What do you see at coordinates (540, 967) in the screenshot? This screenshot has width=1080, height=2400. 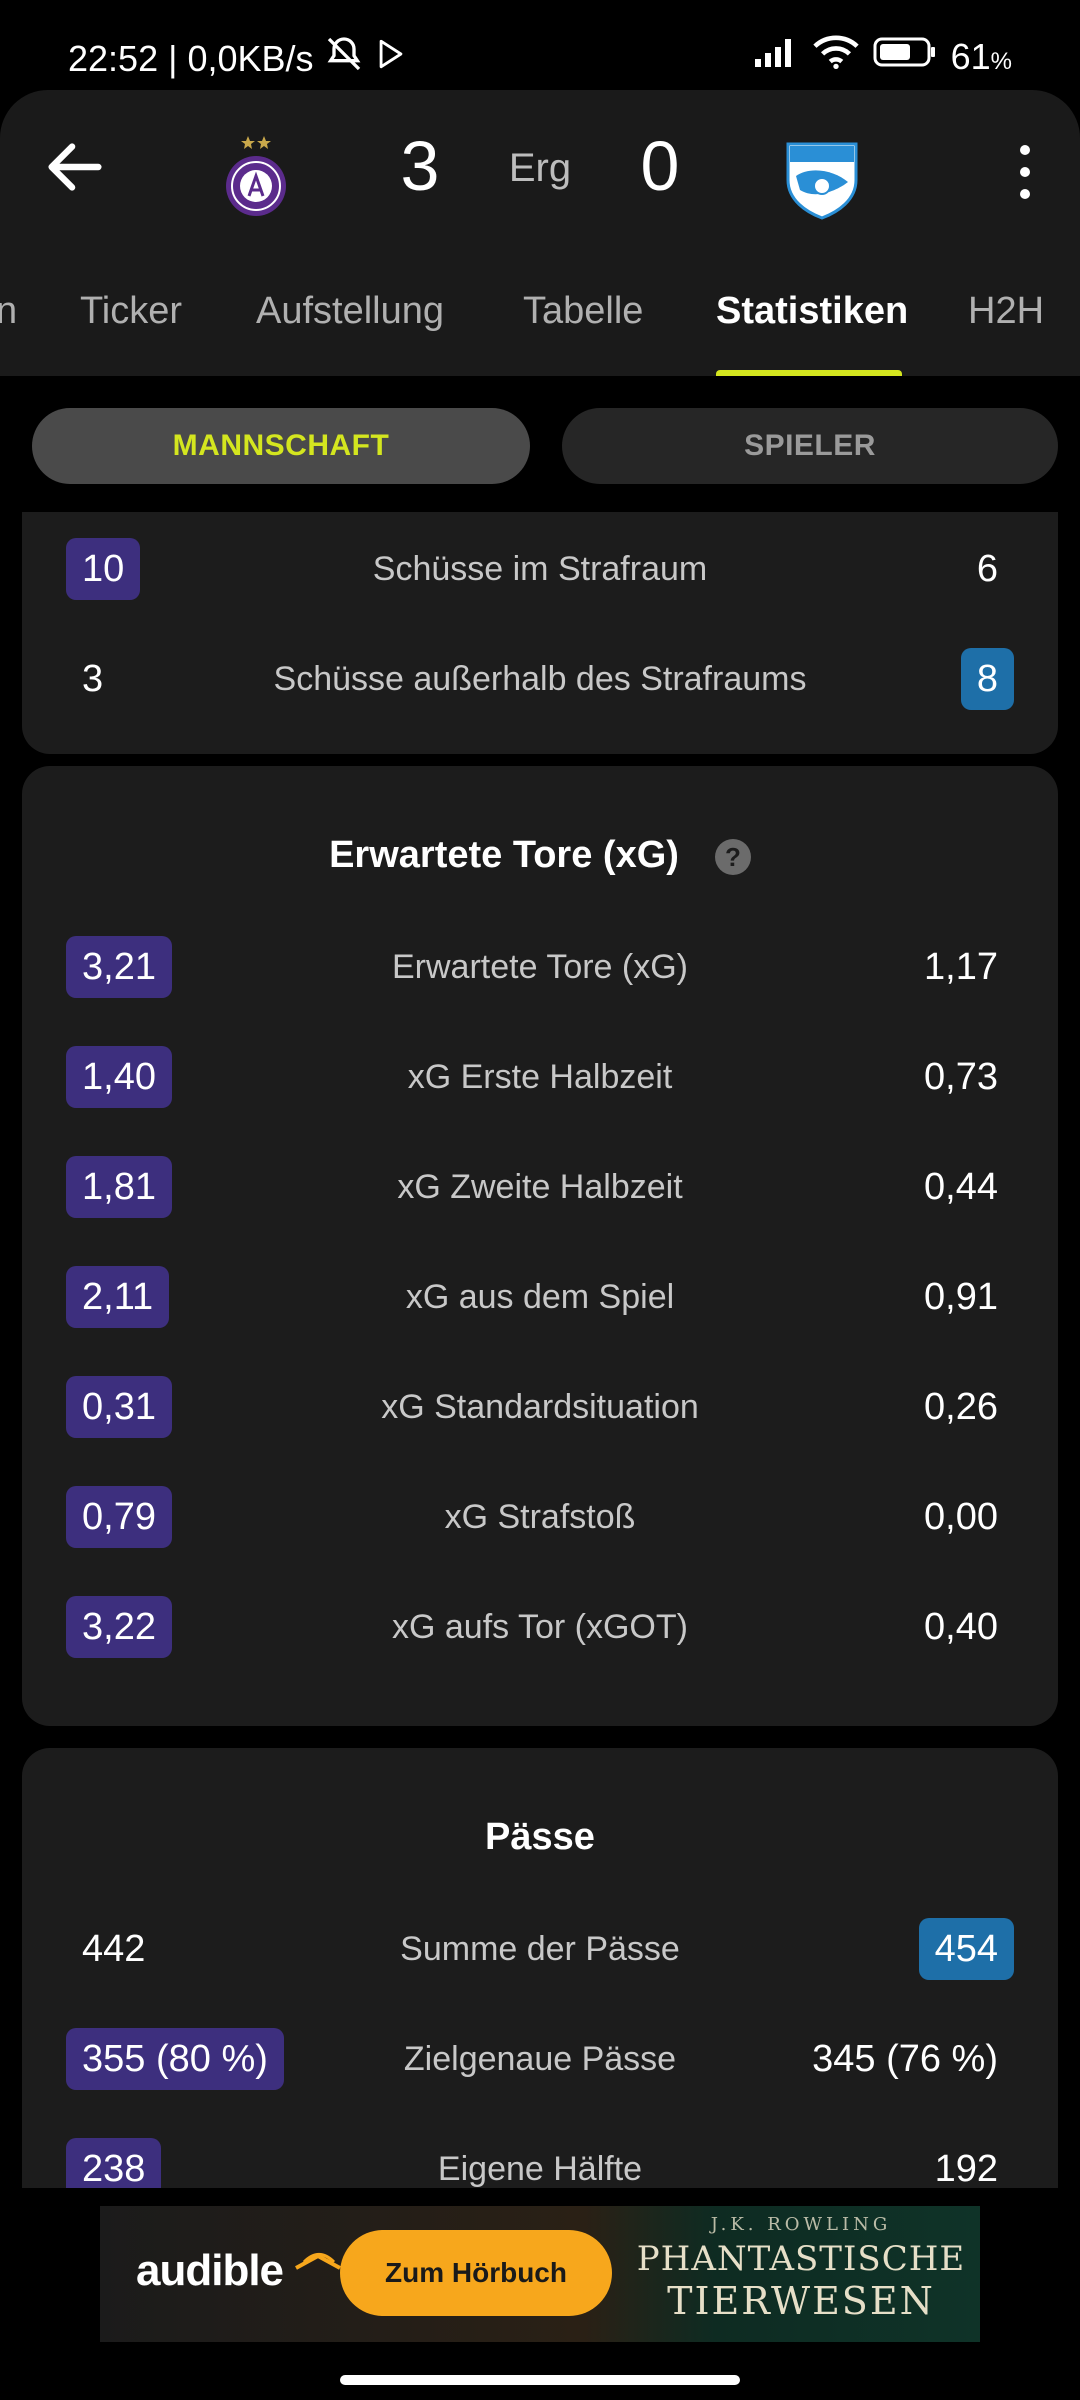 I see `stat-row: 3,21 Erwartete Tore (xG) 1,17` at bounding box center [540, 967].